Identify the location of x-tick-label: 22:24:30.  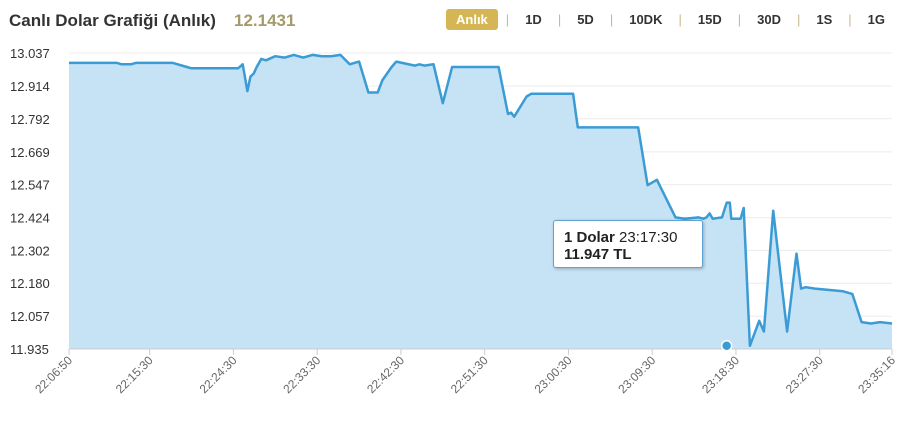
(218, 374).